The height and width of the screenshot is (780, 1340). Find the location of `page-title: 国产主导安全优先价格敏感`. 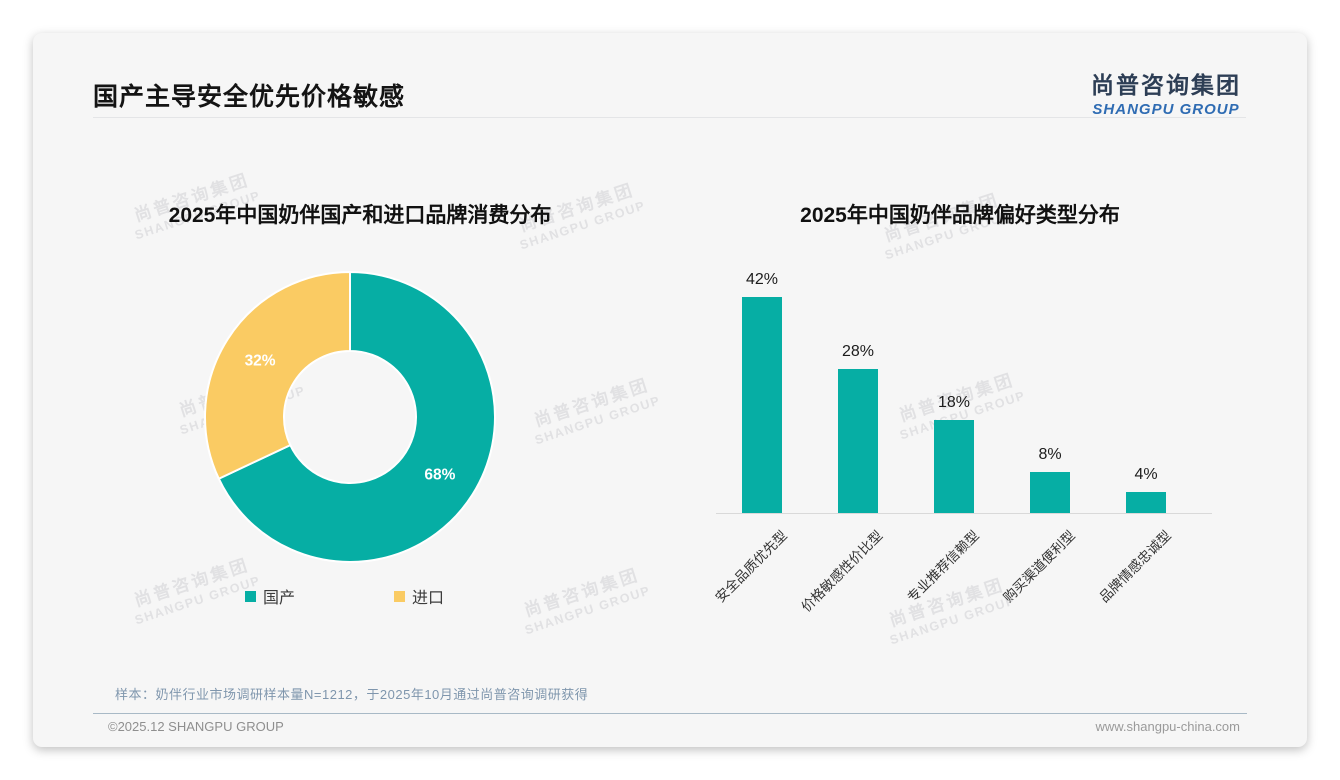

page-title: 国产主导安全优先价格敏感 is located at coordinates (249, 97).